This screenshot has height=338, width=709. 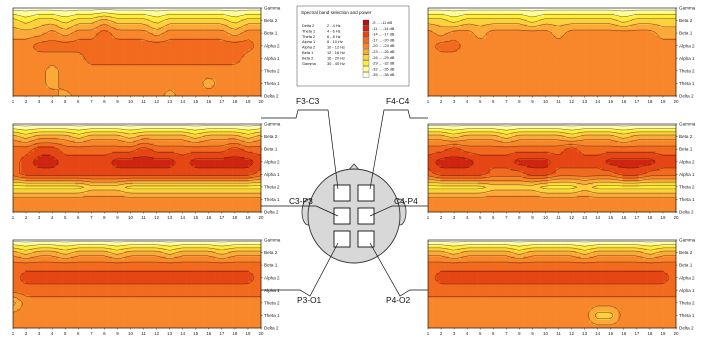 What do you see at coordinates (467, 217) in the screenshot?
I see `x-tick-label: 4` at bounding box center [467, 217].